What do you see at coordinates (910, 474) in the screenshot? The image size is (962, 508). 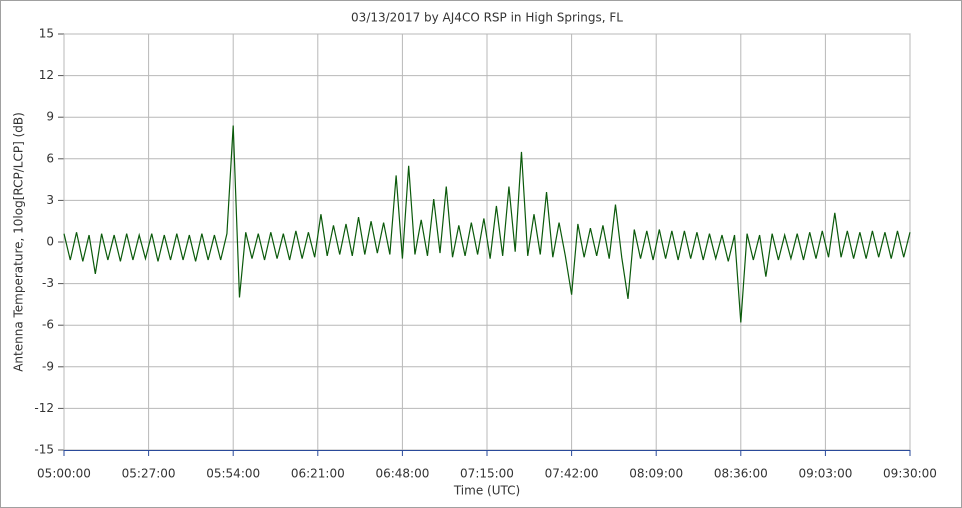 I see `x-tick-label: 09:30:00` at bounding box center [910, 474].